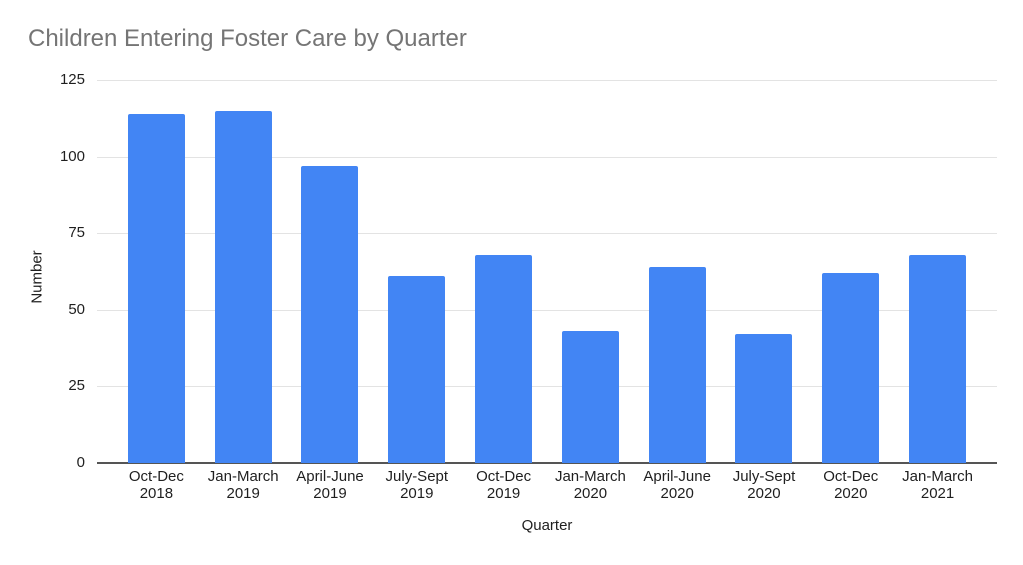 Image resolution: width=1023 pixels, height=565 pixels. I want to click on bar-jan-march-2021, so click(938, 358).